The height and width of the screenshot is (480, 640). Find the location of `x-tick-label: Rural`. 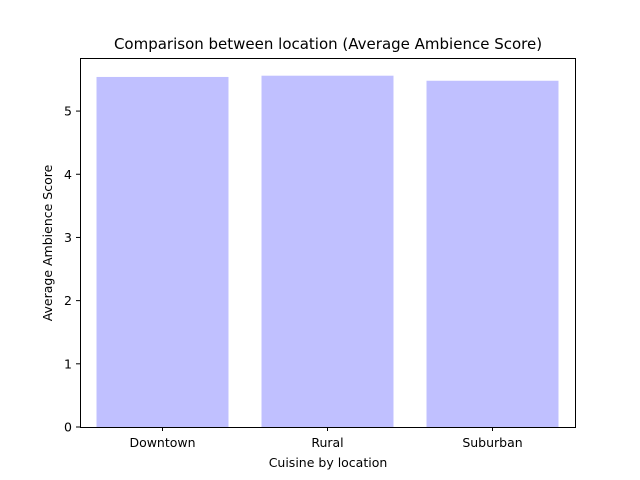

x-tick-label: Rural is located at coordinates (327, 442).